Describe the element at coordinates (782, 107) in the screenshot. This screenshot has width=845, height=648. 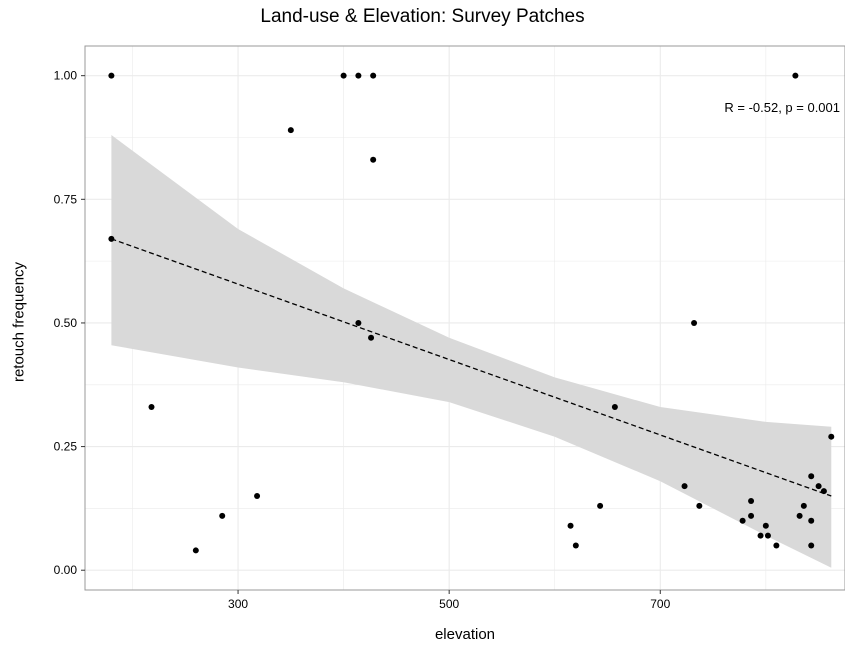
I see `correlation-annotation: R = -0.52, p = 0.001` at that location.